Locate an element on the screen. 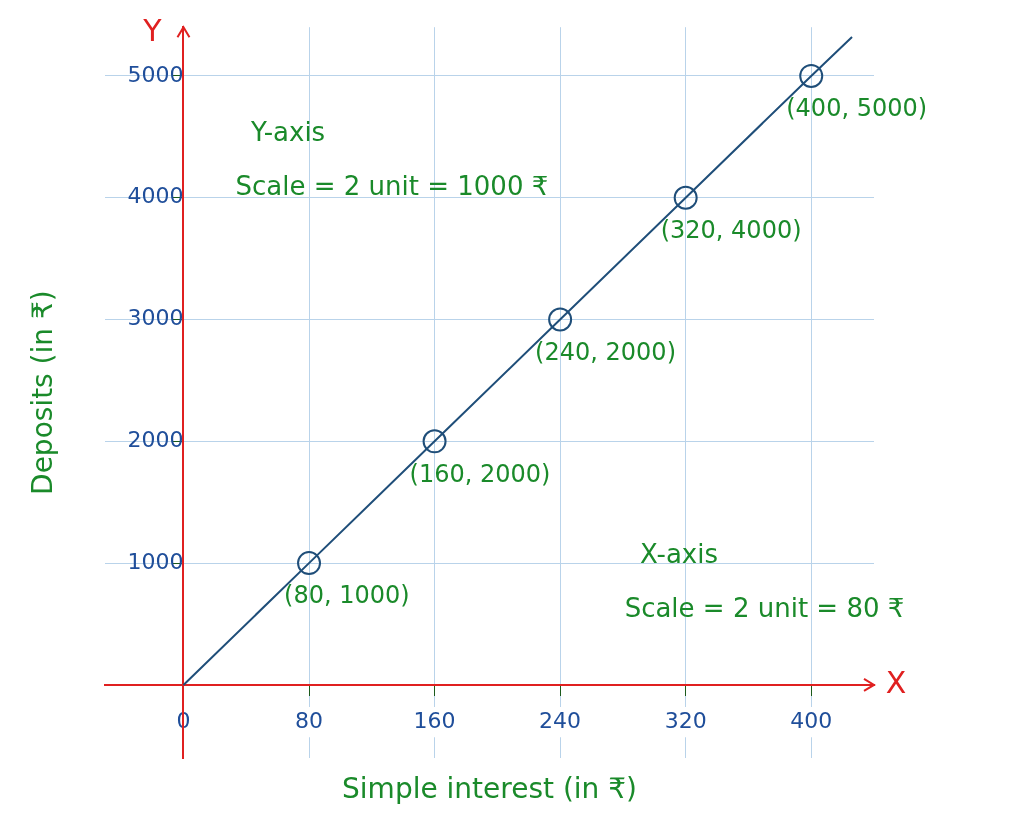 The height and width of the screenshot is (836, 1024). x-tick-label: 400 is located at coordinates (811, 720).